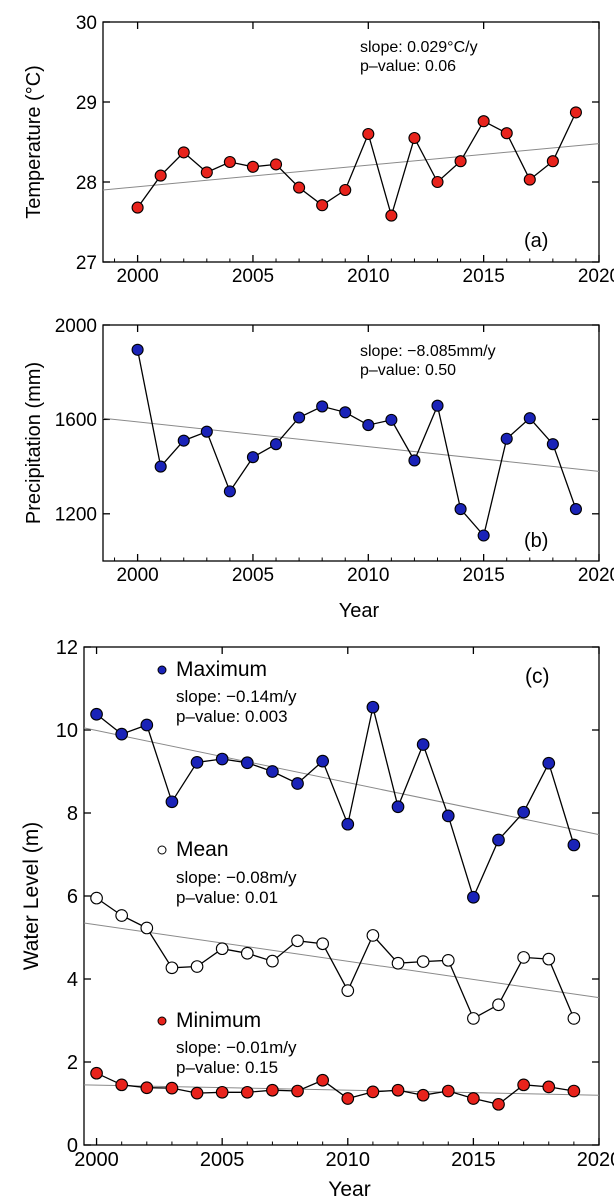 The width and height of the screenshot is (614, 1204). Describe the element at coordinates (86, 263) in the screenshot. I see `y-tick-label: 27` at that location.